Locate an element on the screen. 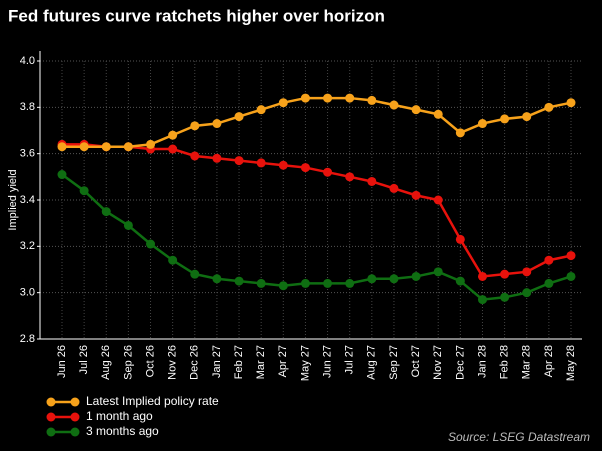 Image resolution: width=602 pixels, height=451 pixels. x-tick-label: Oct 26 is located at coordinates (150, 361).